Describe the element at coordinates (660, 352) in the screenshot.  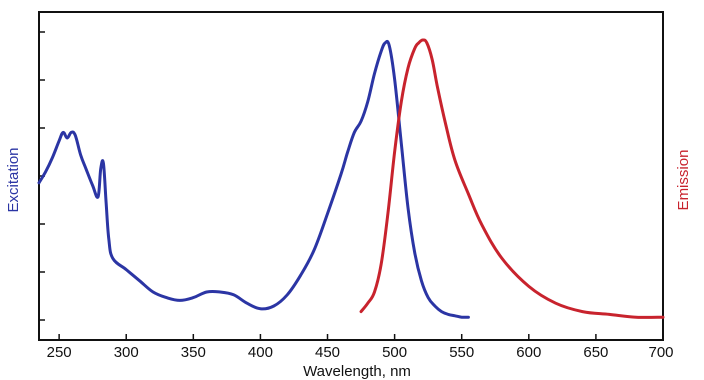
I see `x-tick-label: 700` at that location.